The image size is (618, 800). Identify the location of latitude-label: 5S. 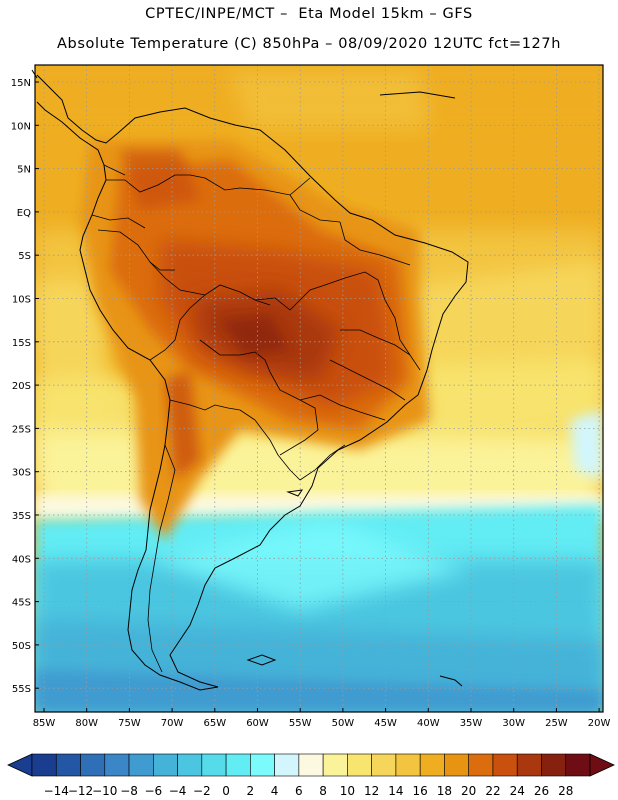
(24, 256).